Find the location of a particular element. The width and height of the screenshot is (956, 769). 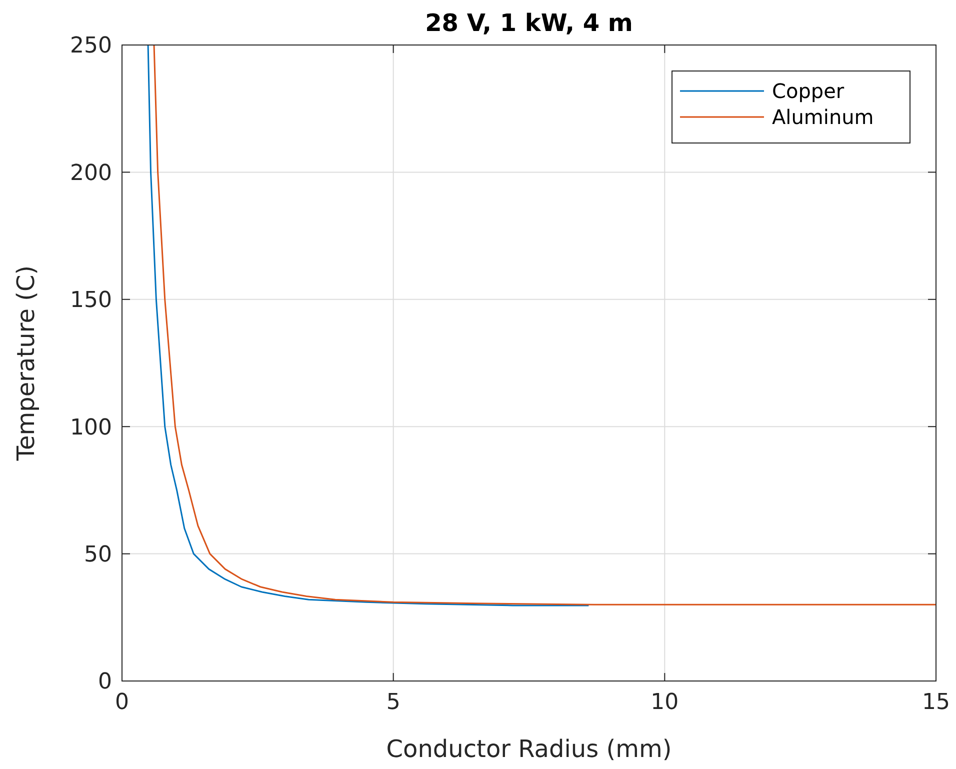

x-tick-label: 10 is located at coordinates (664, 702).